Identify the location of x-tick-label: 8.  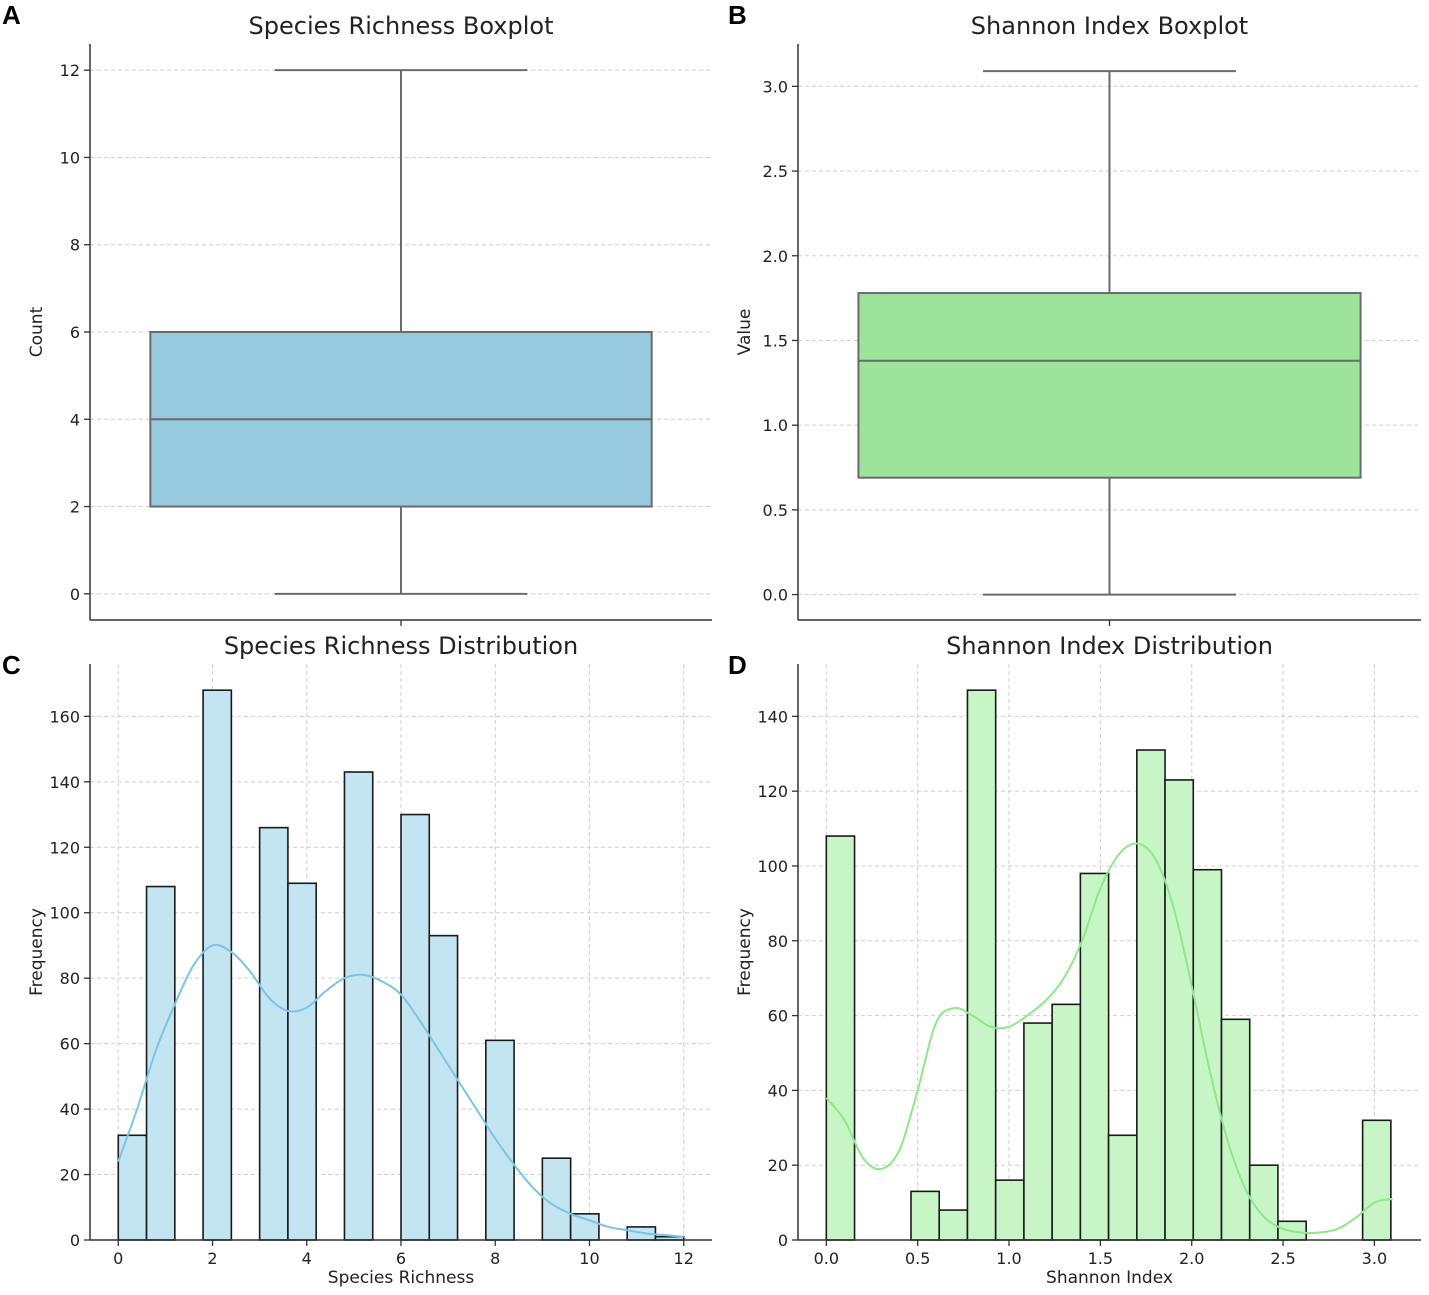
(495, 1258).